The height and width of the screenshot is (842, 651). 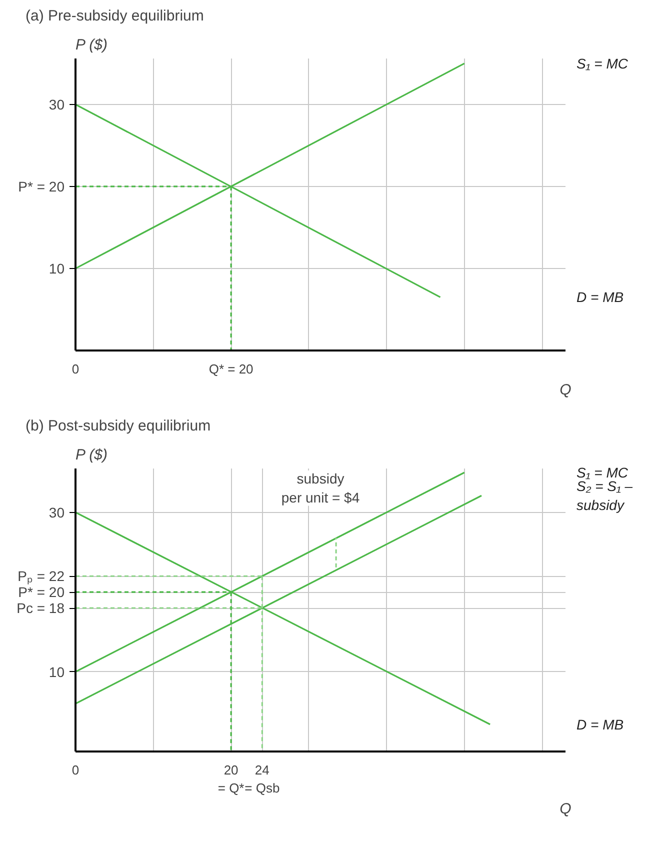 I want to click on y-tick-label: Pc = 18, so click(x=40, y=608).